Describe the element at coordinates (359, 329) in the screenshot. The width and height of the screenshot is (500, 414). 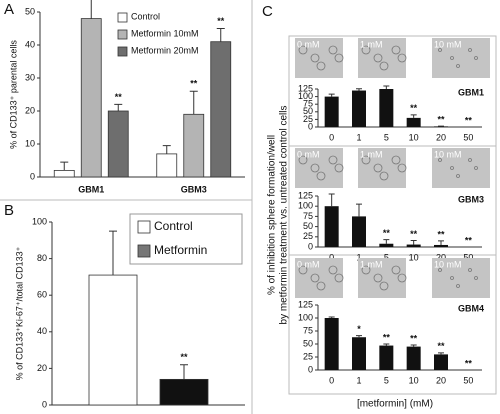
I see `significance-label: *` at that location.